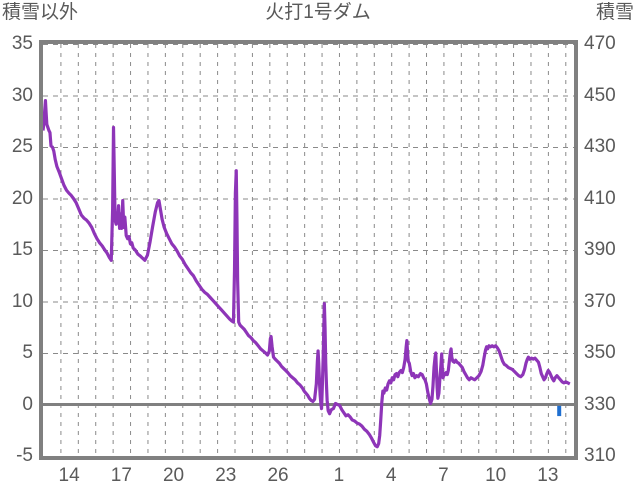 The height and width of the screenshot is (501, 636). What do you see at coordinates (22, 198) in the screenshot?
I see `y-tick-left: 20` at bounding box center [22, 198].